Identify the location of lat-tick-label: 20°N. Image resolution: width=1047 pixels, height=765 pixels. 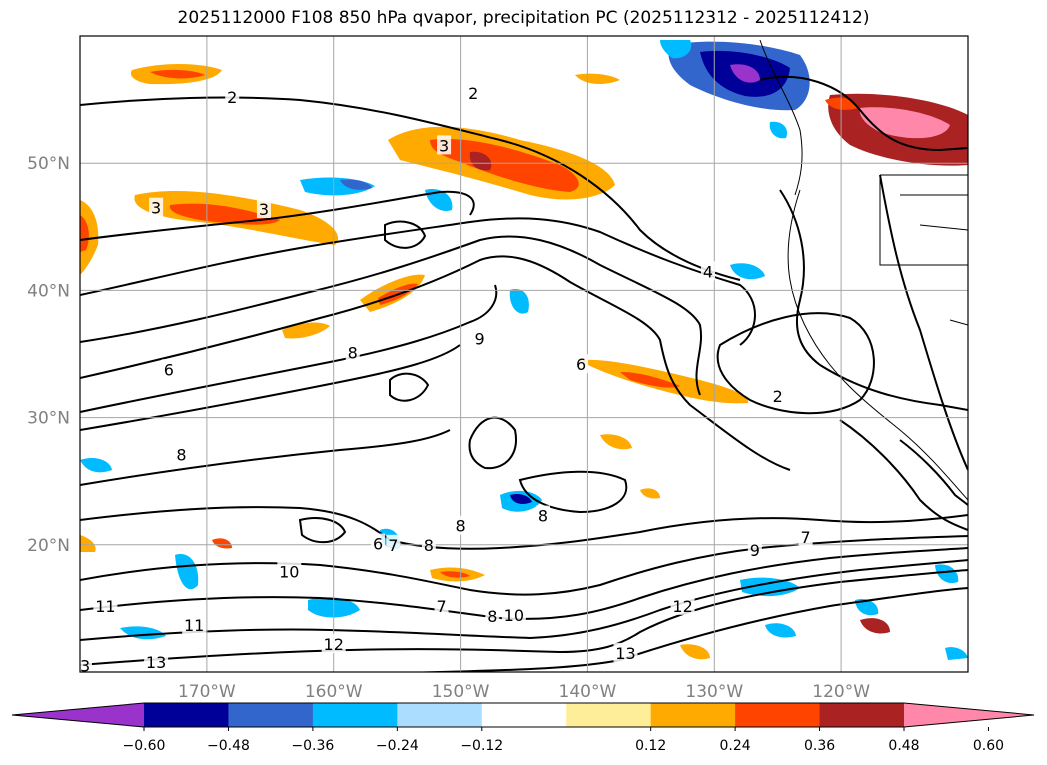
(48, 546).